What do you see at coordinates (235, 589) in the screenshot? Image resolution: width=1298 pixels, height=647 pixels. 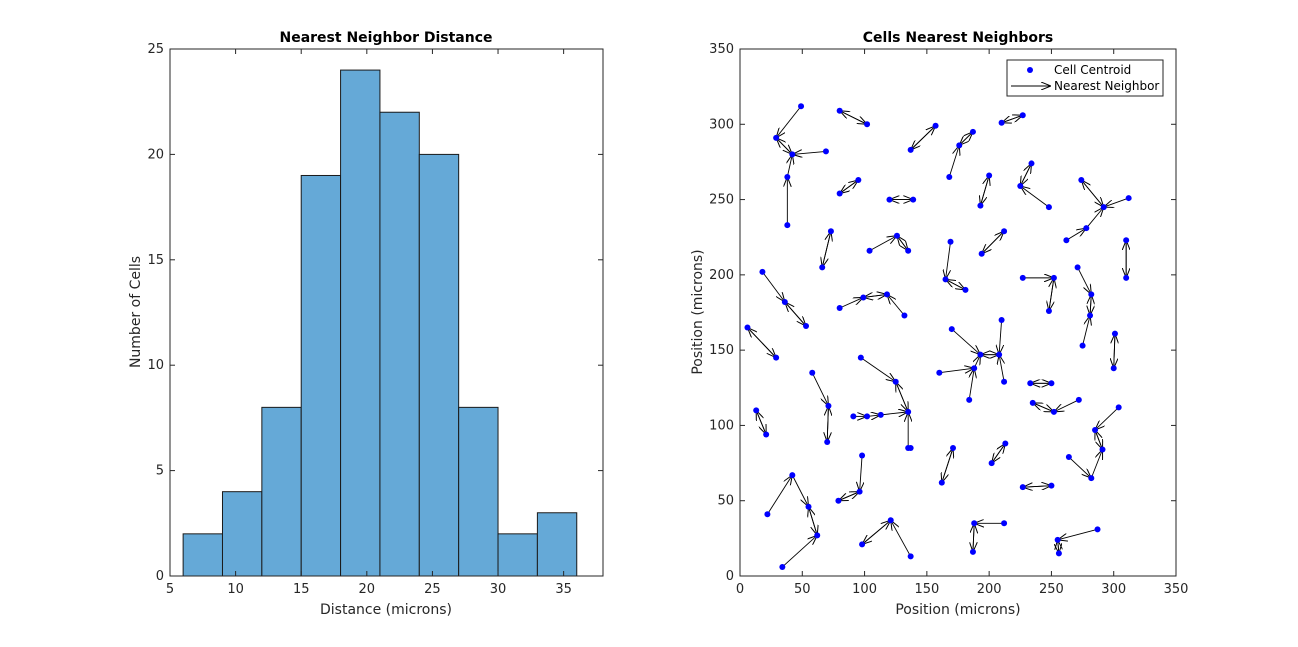 I see `x-tick-label: 10` at bounding box center [235, 589].